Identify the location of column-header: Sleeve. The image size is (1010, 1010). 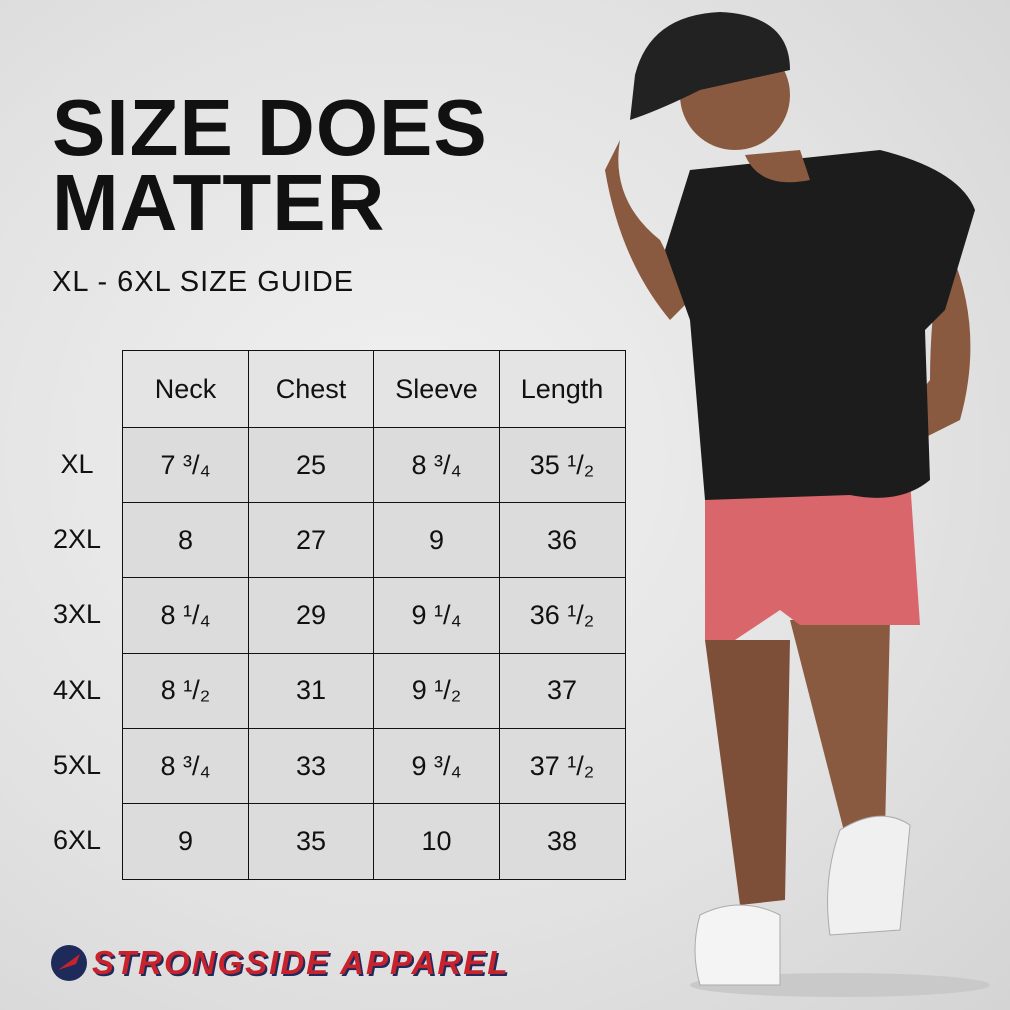
(436, 389).